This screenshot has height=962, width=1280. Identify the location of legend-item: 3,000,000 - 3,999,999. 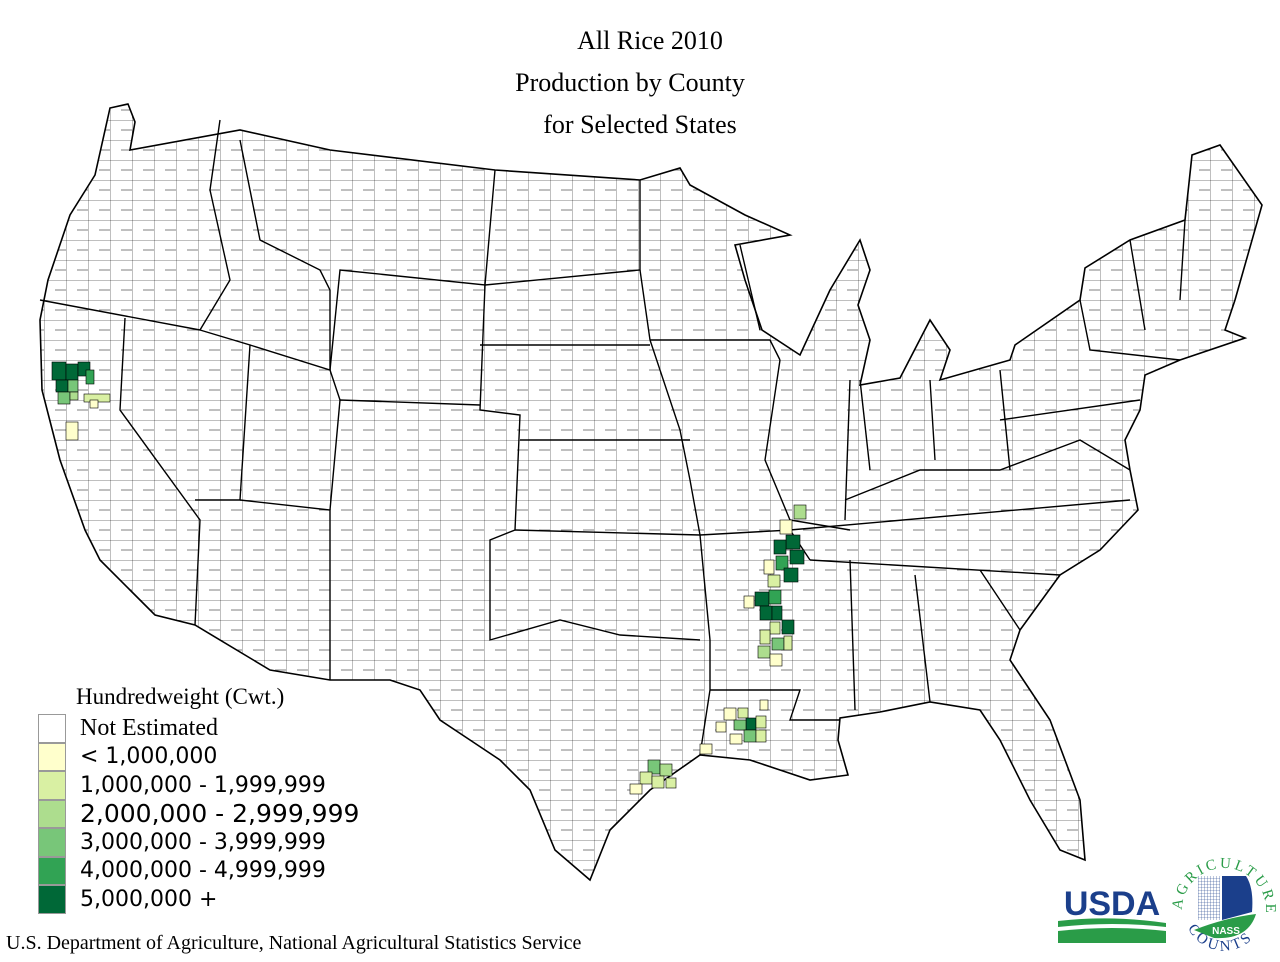
(198, 842).